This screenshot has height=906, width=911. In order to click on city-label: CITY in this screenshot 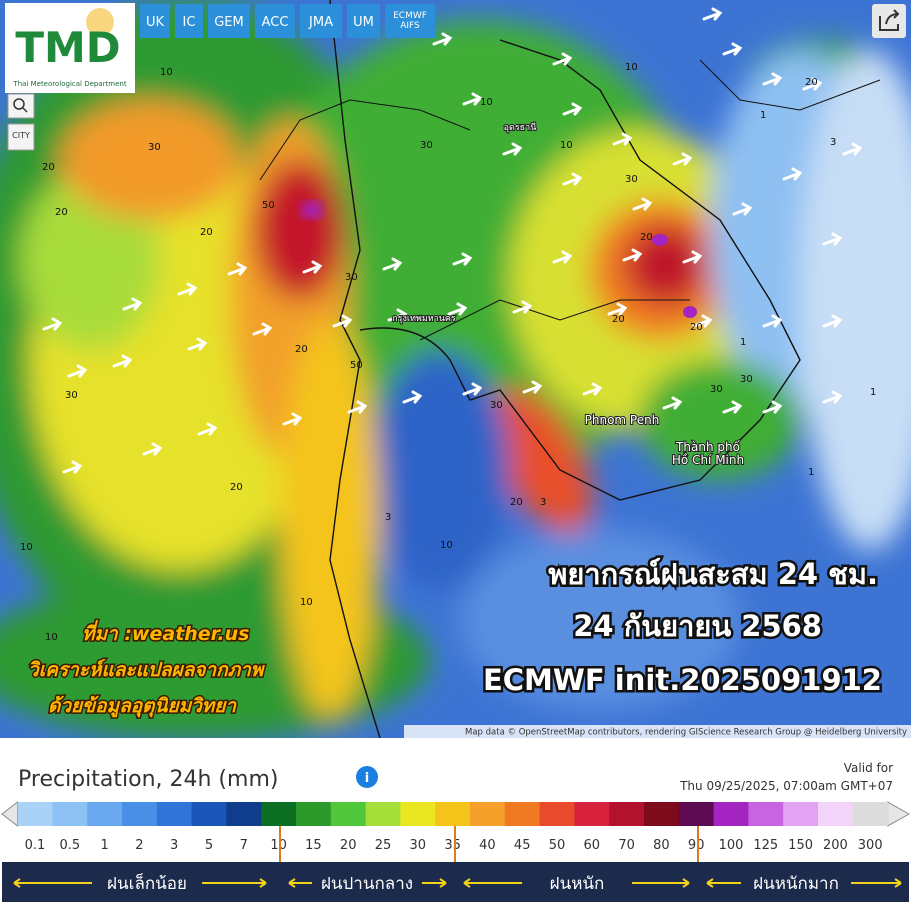, I will do `click(21, 135)`.